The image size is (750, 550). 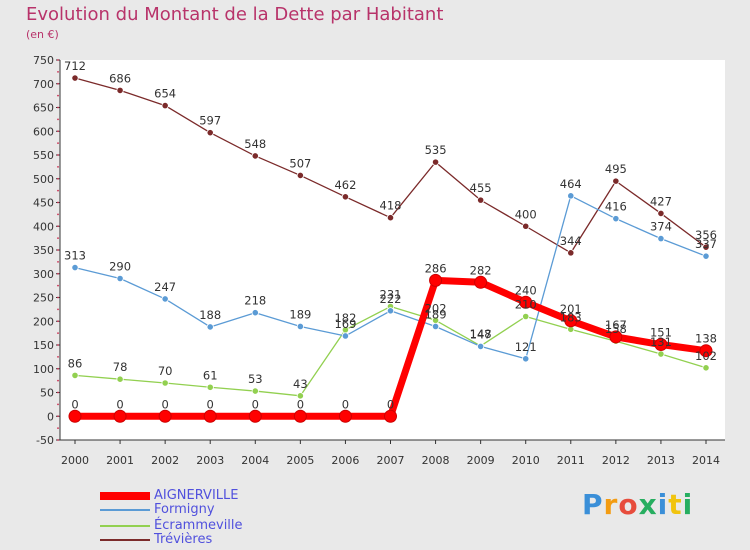 I want to click on value-label: 231, so click(x=391, y=295).